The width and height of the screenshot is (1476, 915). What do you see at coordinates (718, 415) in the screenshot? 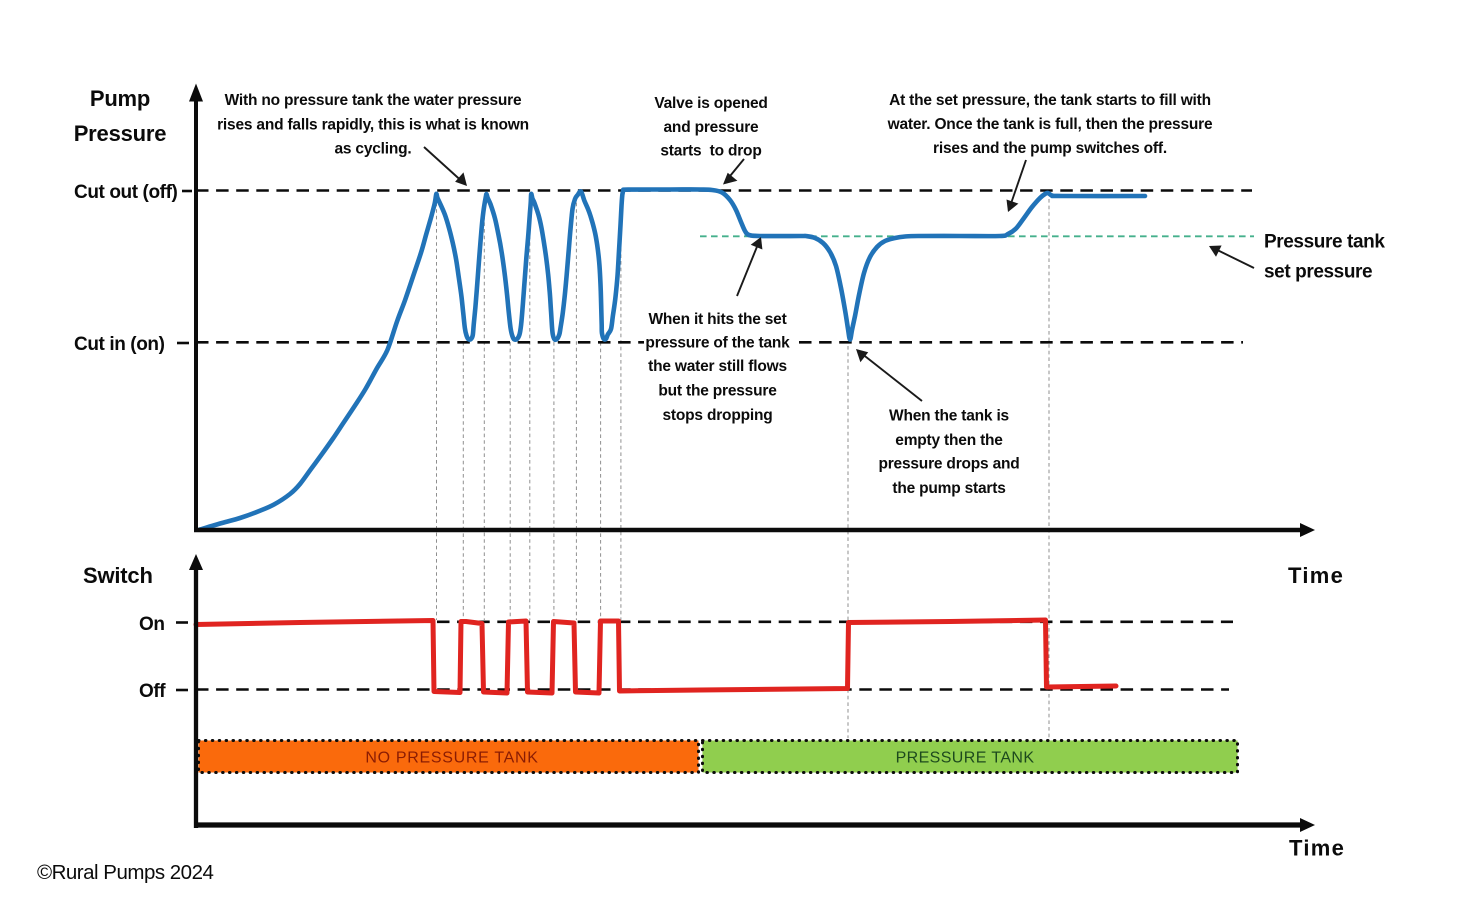
I see `svg-text: stops dropping` at bounding box center [718, 415].